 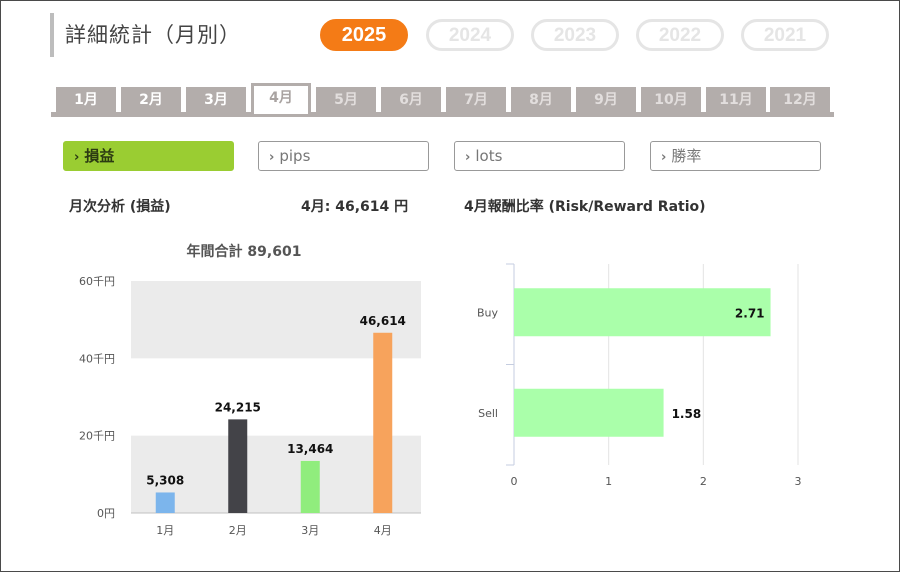 I want to click on metric-tab-label: lots, so click(x=489, y=156).